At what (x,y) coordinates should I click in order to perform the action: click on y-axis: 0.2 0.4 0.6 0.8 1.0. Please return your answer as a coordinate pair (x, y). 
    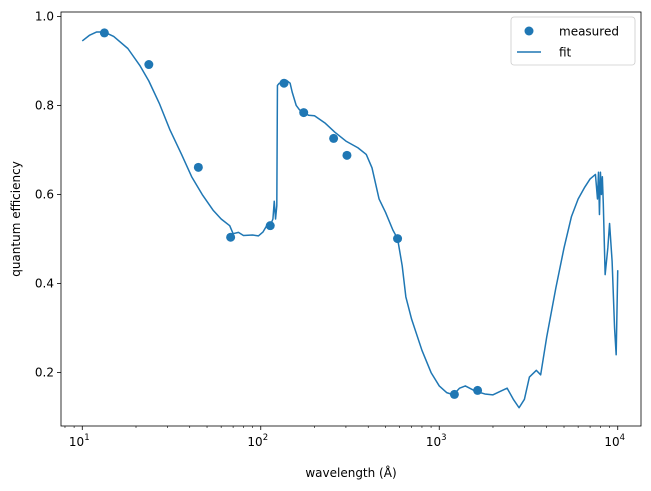
    Looking at the image, I should click on (48, 194).